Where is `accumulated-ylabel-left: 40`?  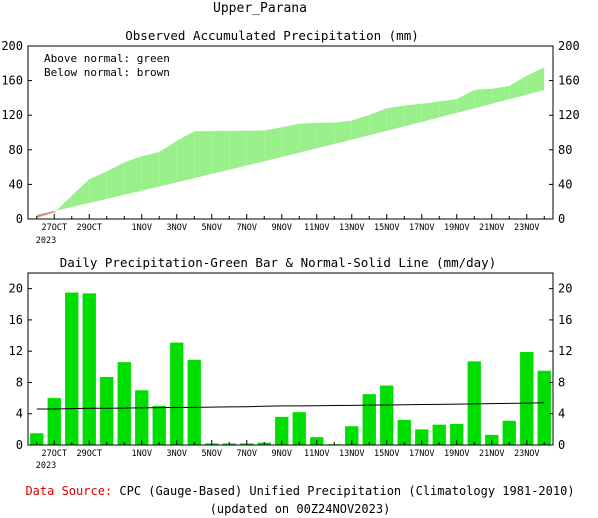 accumulated-ylabel-left: 40 is located at coordinates (16, 184).